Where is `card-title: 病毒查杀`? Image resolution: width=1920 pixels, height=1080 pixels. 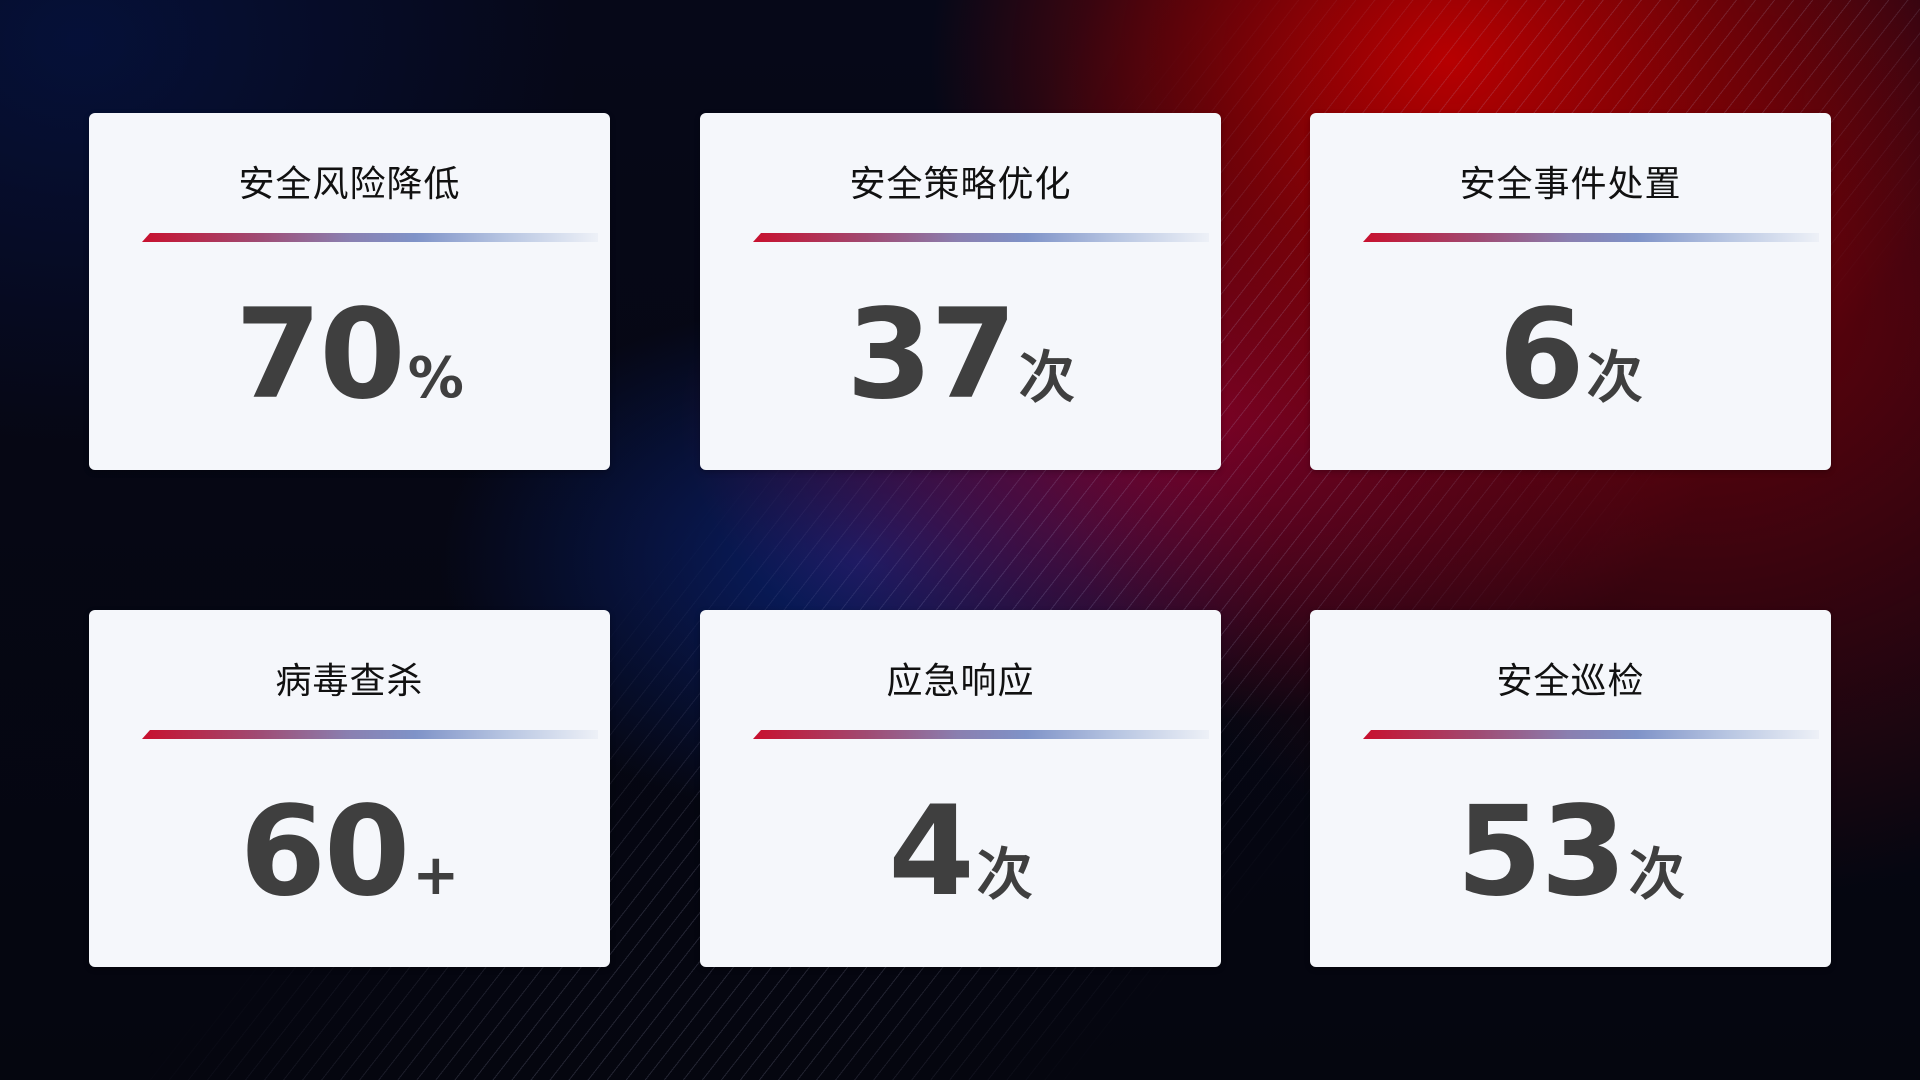 card-title: 病毒查杀 is located at coordinates (349, 681).